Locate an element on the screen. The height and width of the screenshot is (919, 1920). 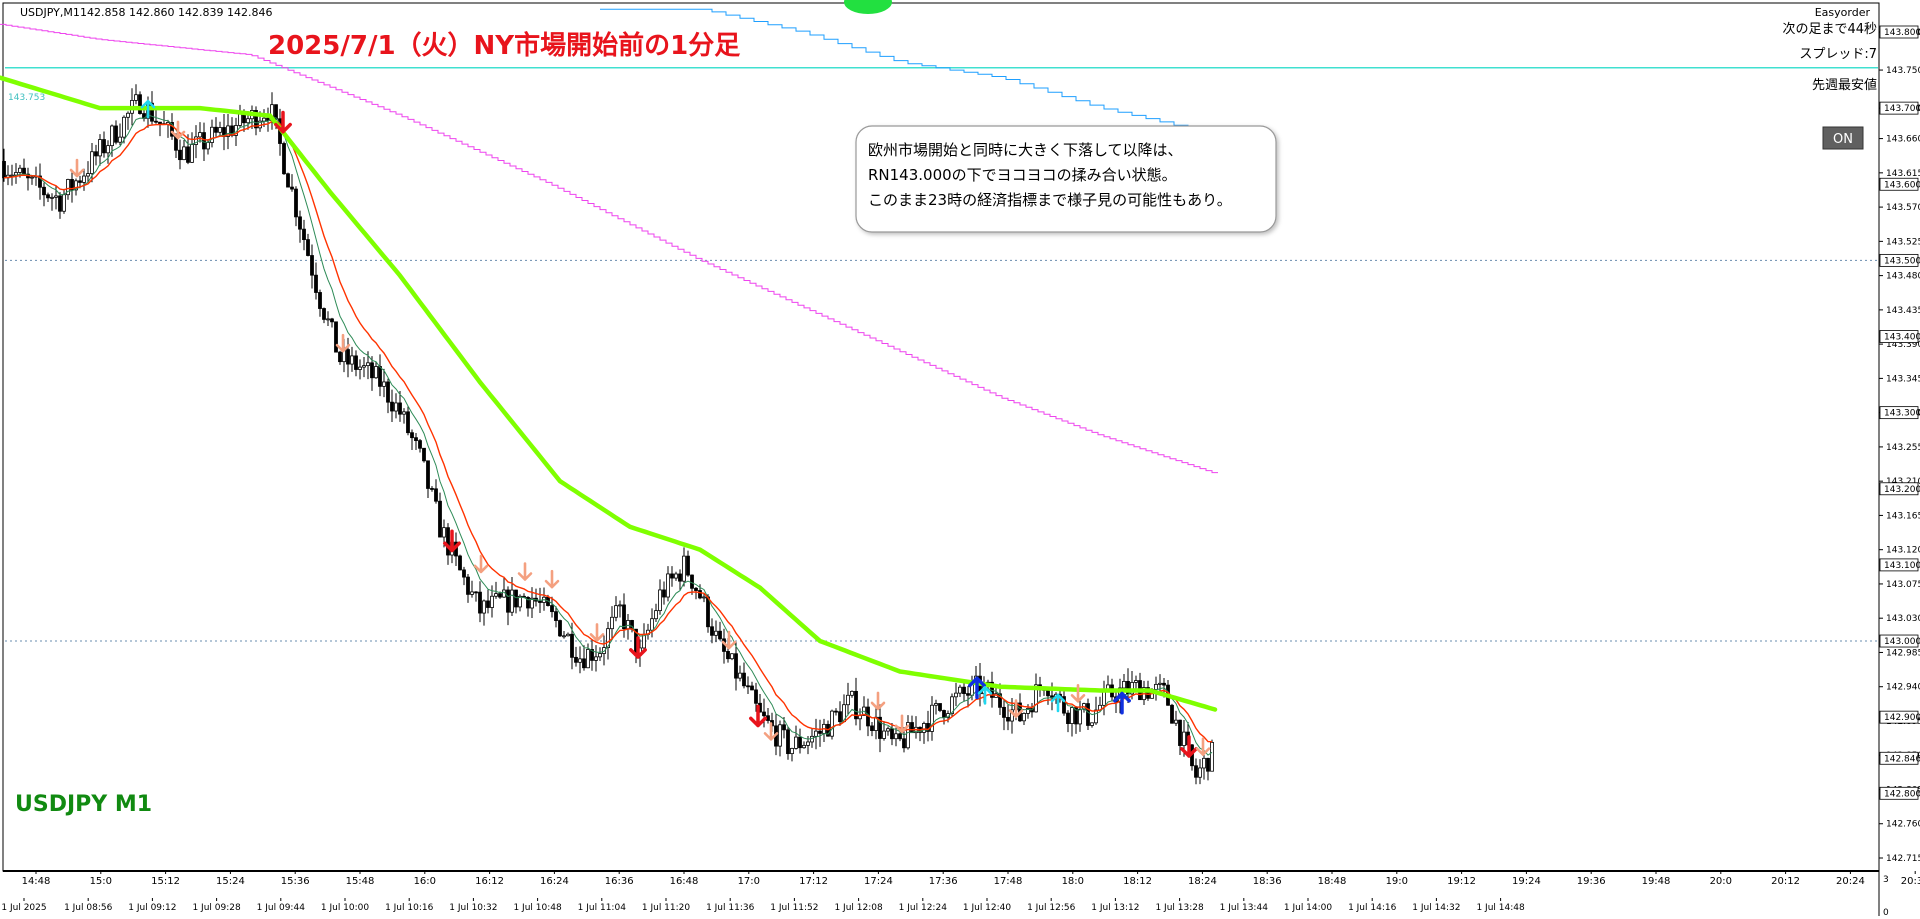
time-label-top: 19:48 is located at coordinates (1656, 881).